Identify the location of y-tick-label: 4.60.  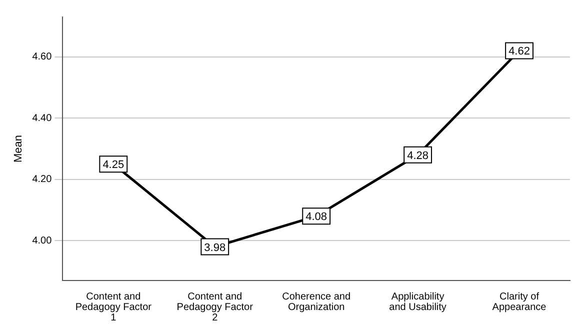
(42, 57).